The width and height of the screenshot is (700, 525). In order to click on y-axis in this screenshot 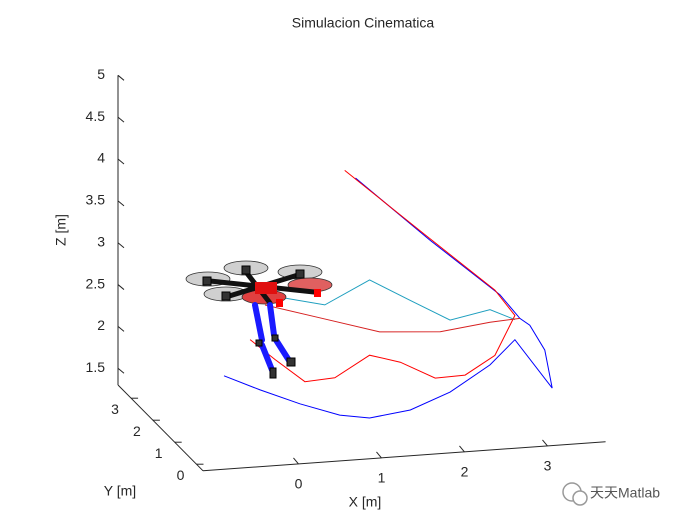, I will do `click(160, 428)`.